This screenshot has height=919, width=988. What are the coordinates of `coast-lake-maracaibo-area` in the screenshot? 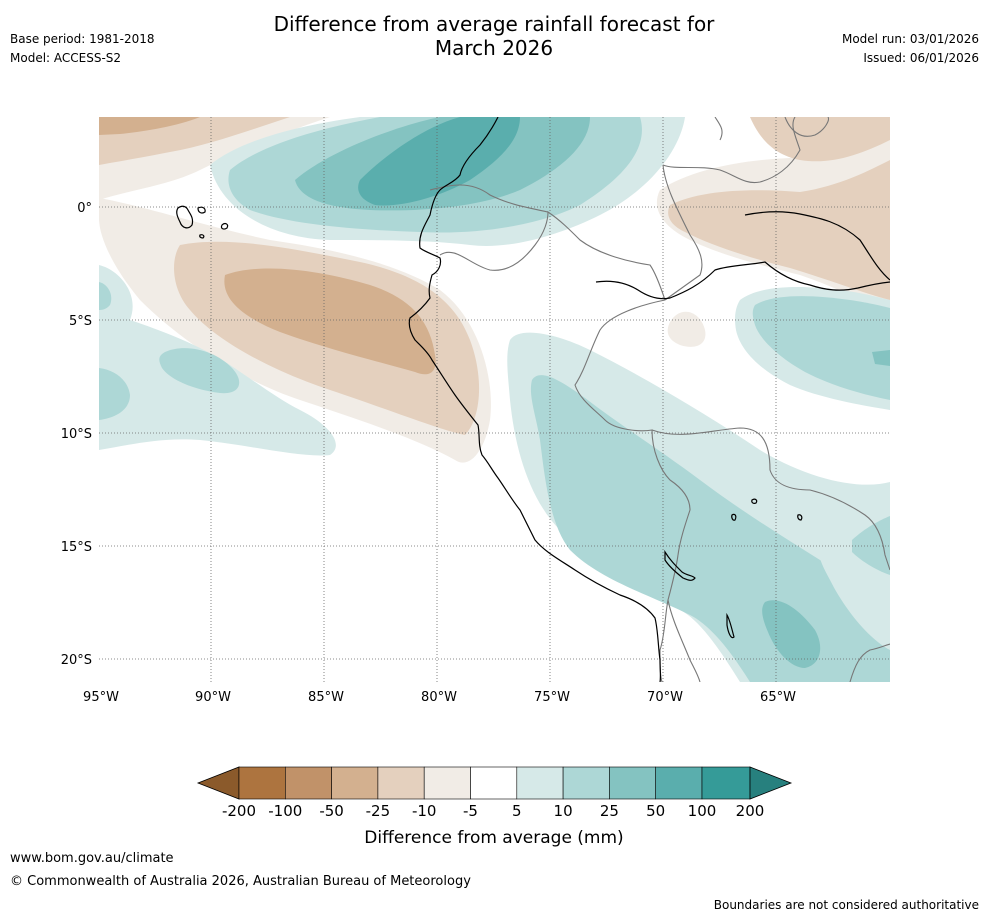 It's located at (817, 246).